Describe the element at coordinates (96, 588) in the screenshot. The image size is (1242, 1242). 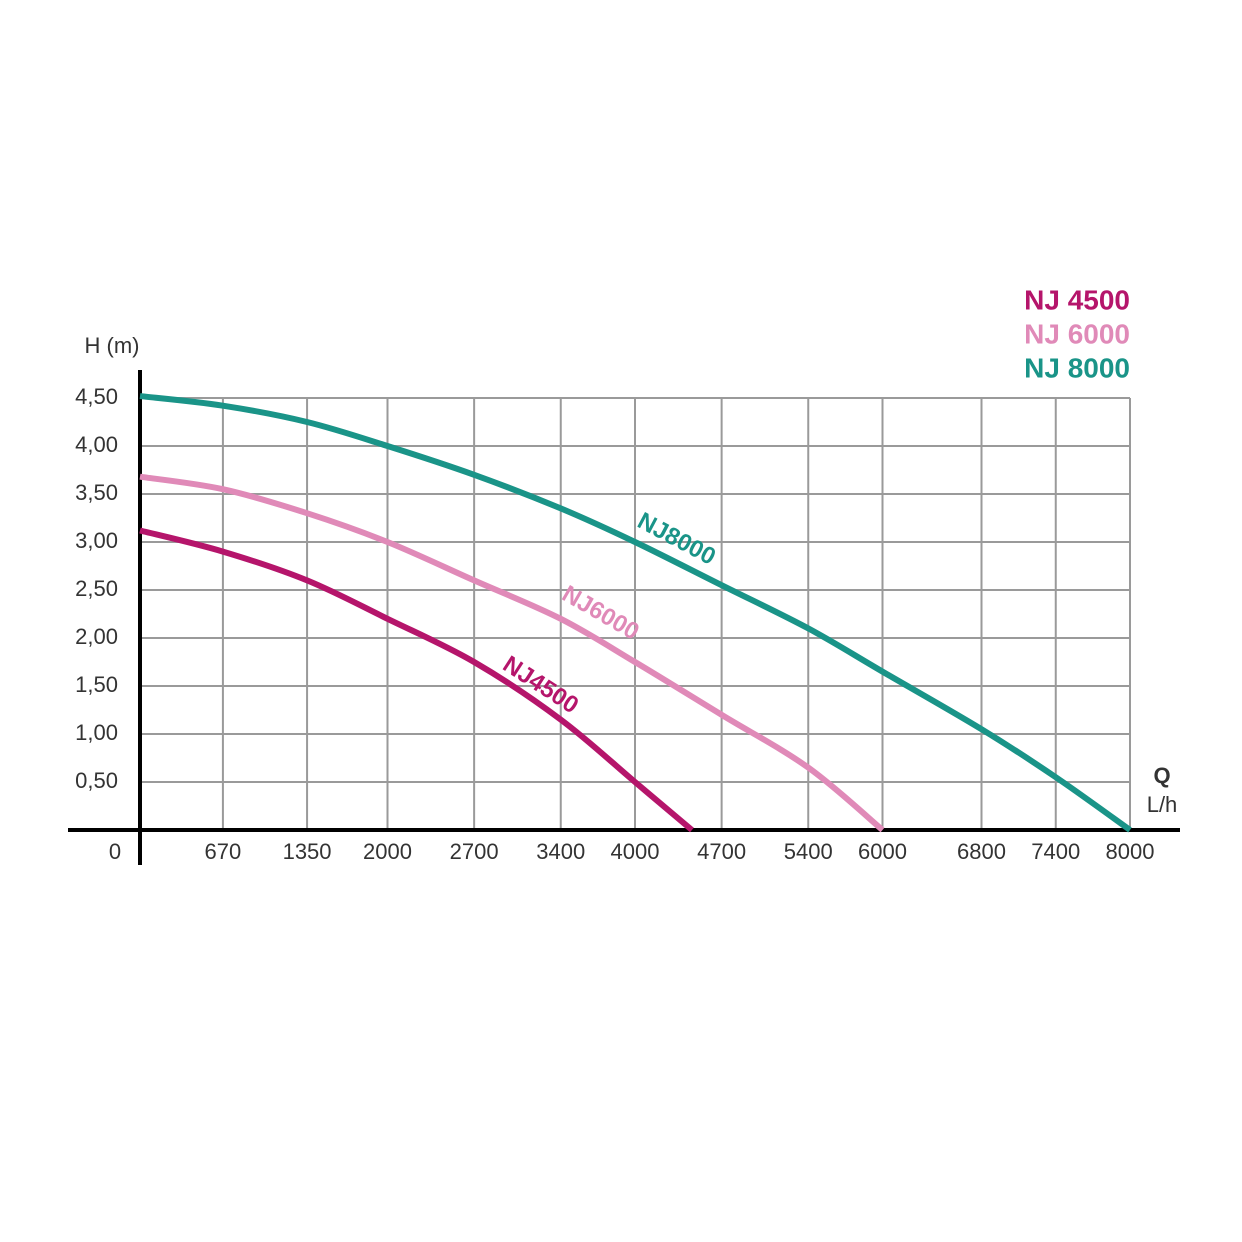
I see `y-tick-label: 2,50` at that location.